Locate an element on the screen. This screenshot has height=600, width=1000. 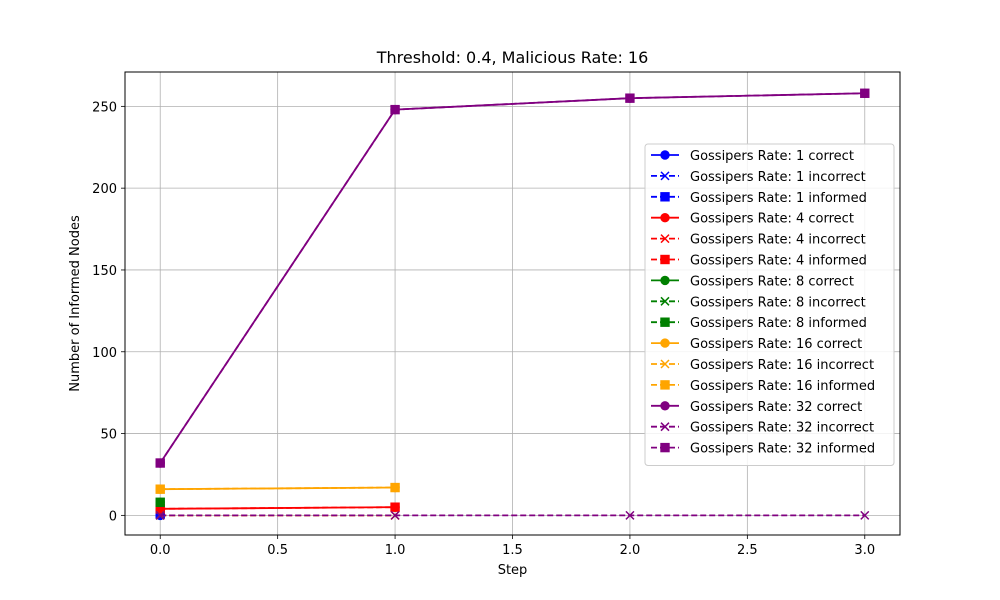
legend-item: Gossipers Rate: 32 informed is located at coordinates (763, 449).